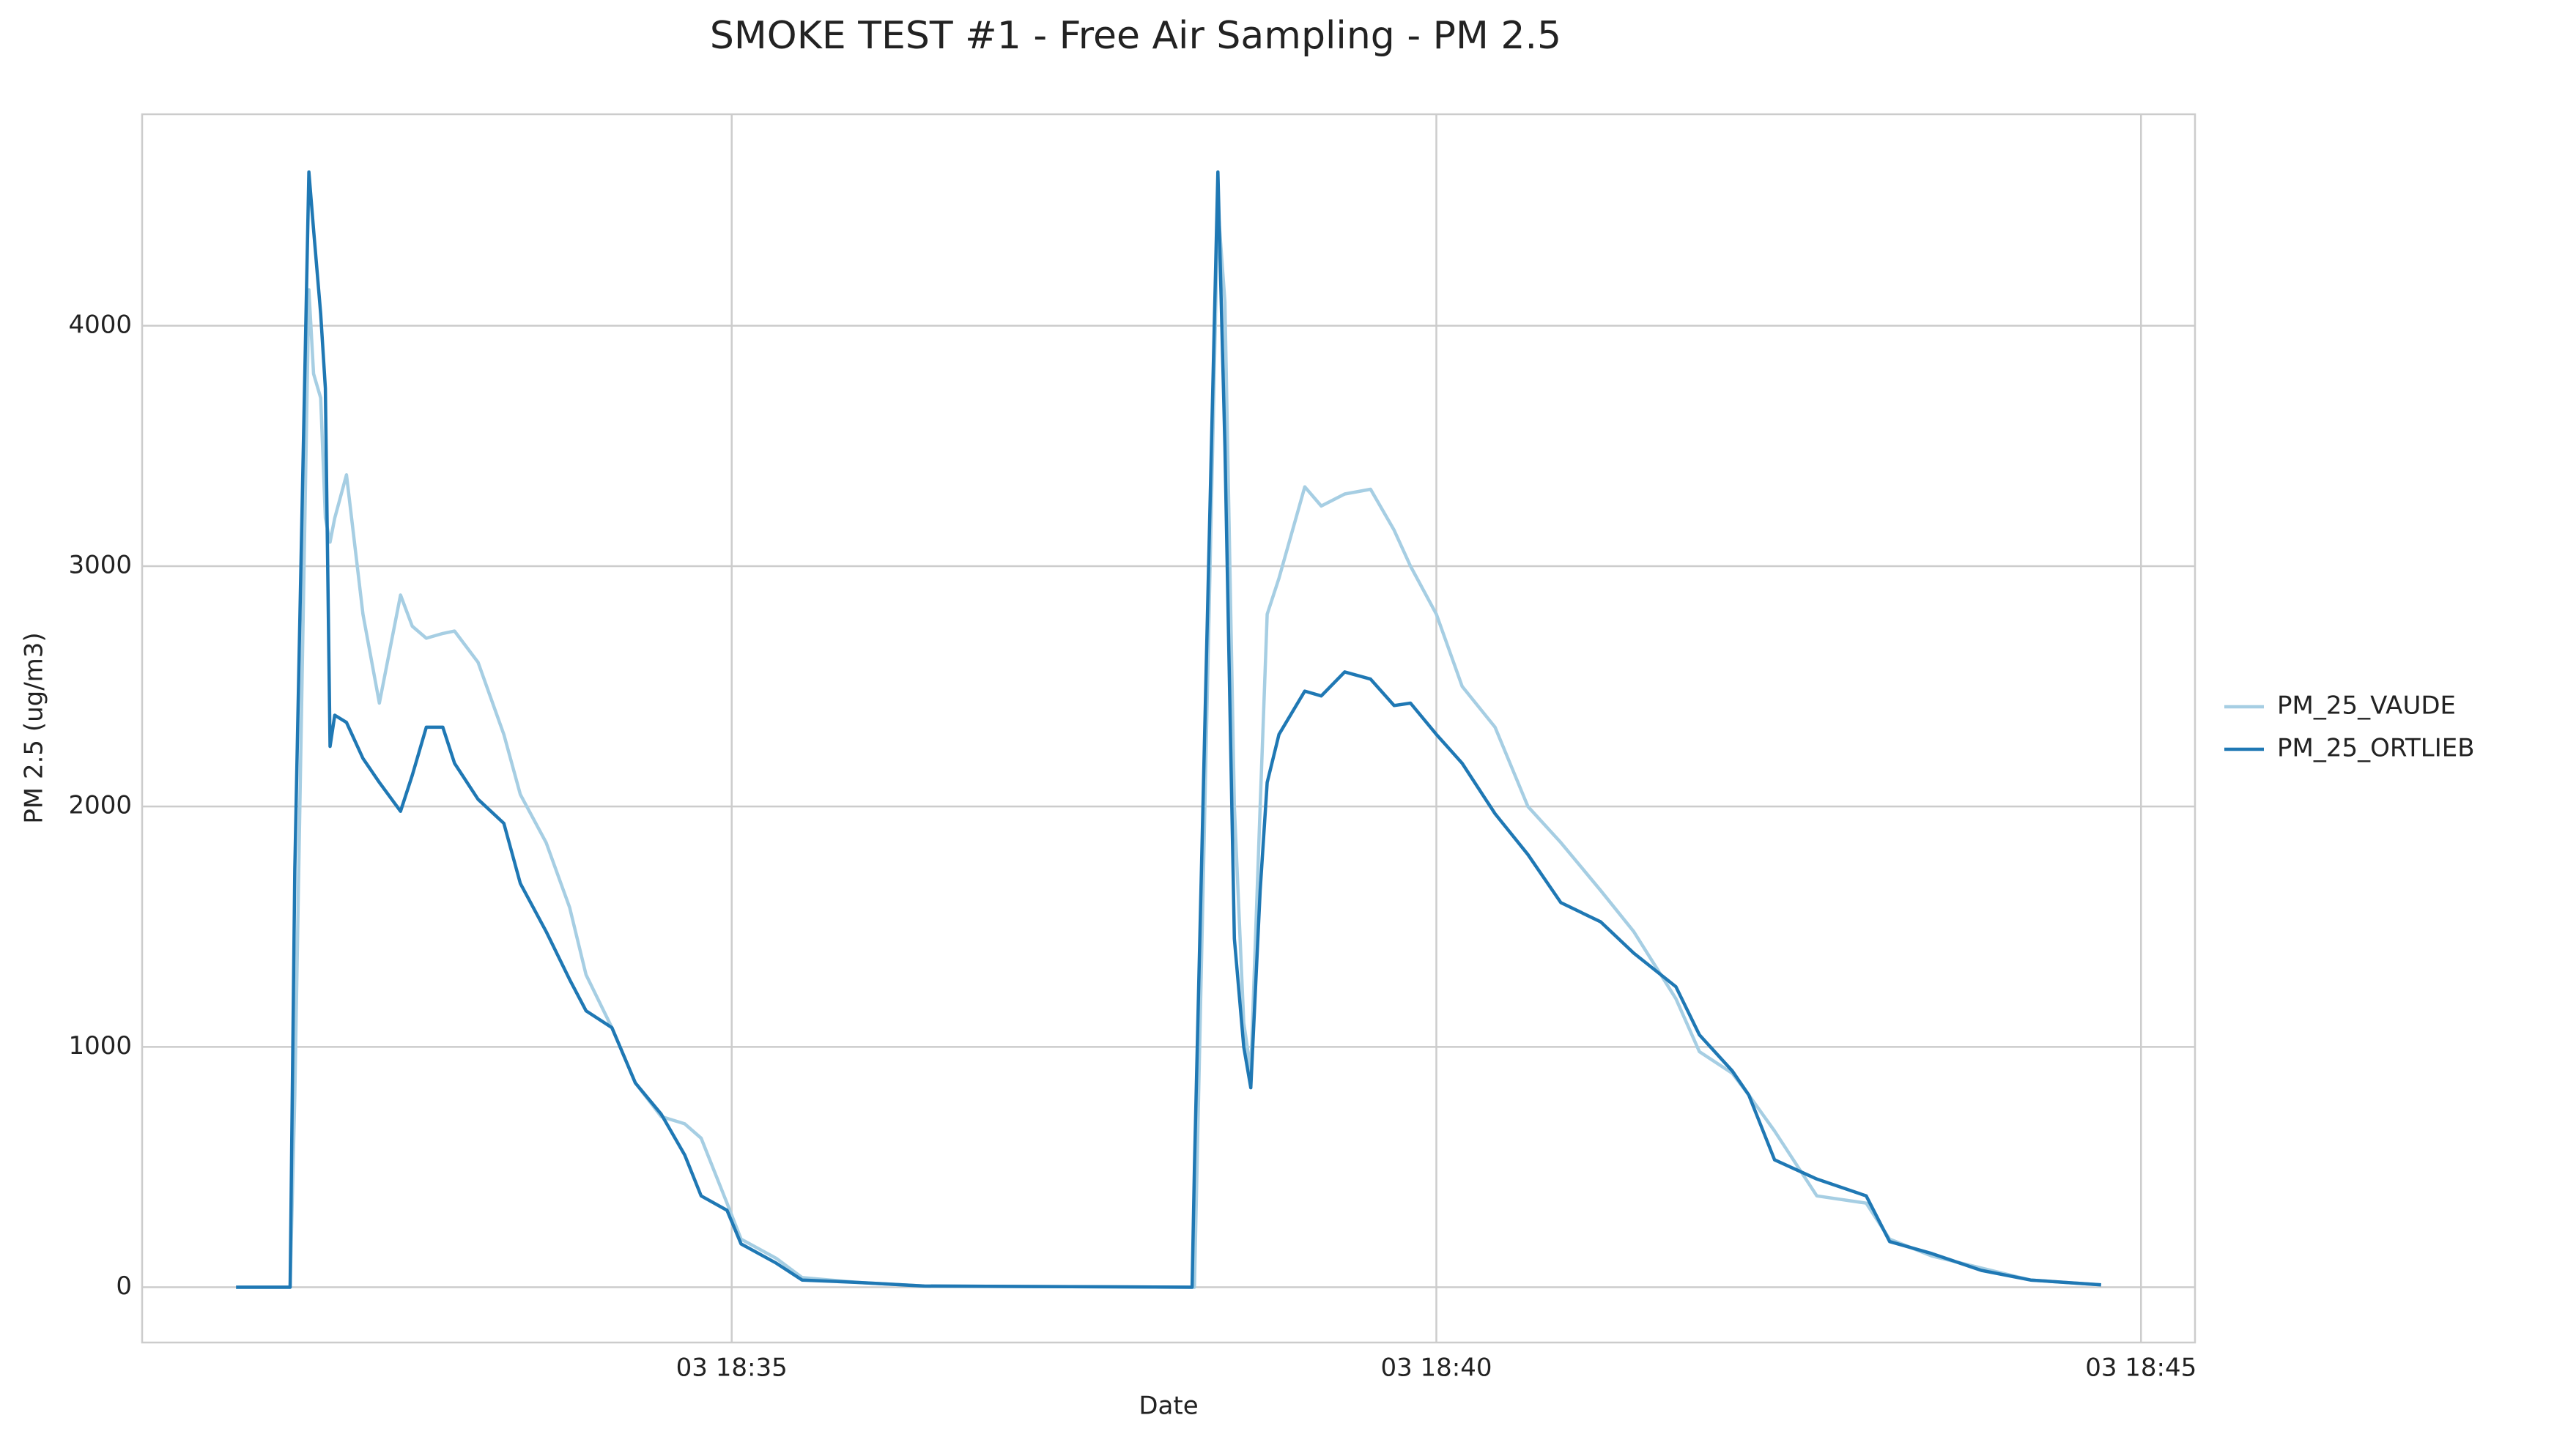  Describe the element at coordinates (100, 564) in the screenshot. I see `y-tick-label: 3000` at that location.